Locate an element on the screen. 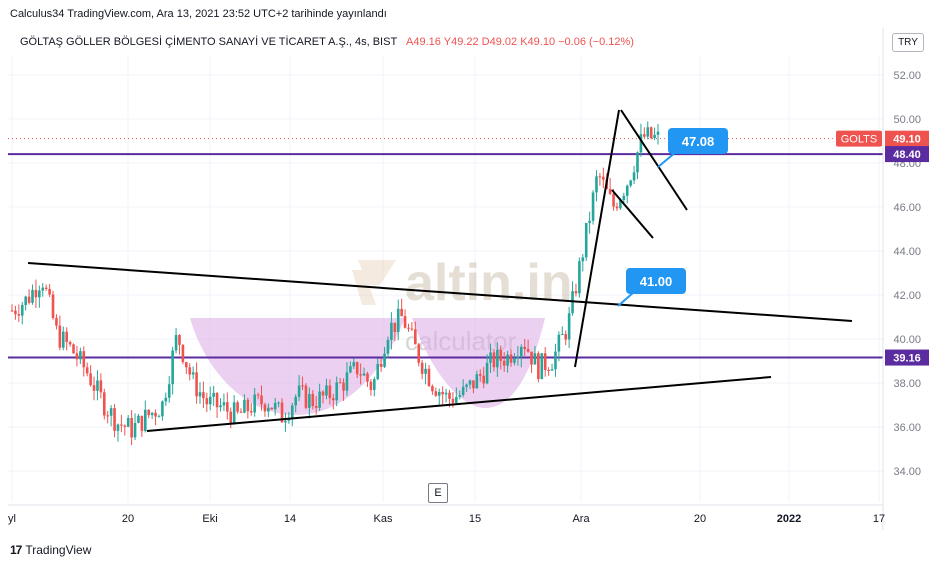 The width and height of the screenshot is (943, 568). time-tick-label: 14 is located at coordinates (290, 519).